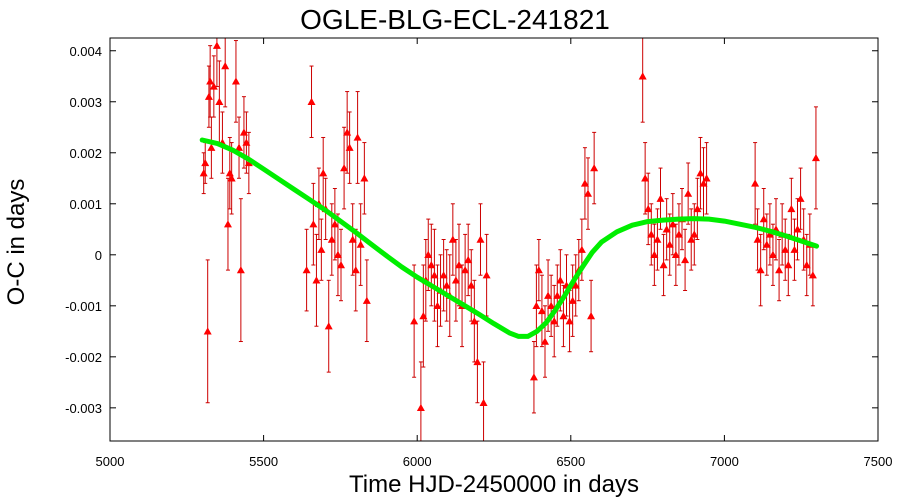  What do you see at coordinates (83, 357) in the screenshot?
I see `y-tick-label: -0.002` at bounding box center [83, 357].